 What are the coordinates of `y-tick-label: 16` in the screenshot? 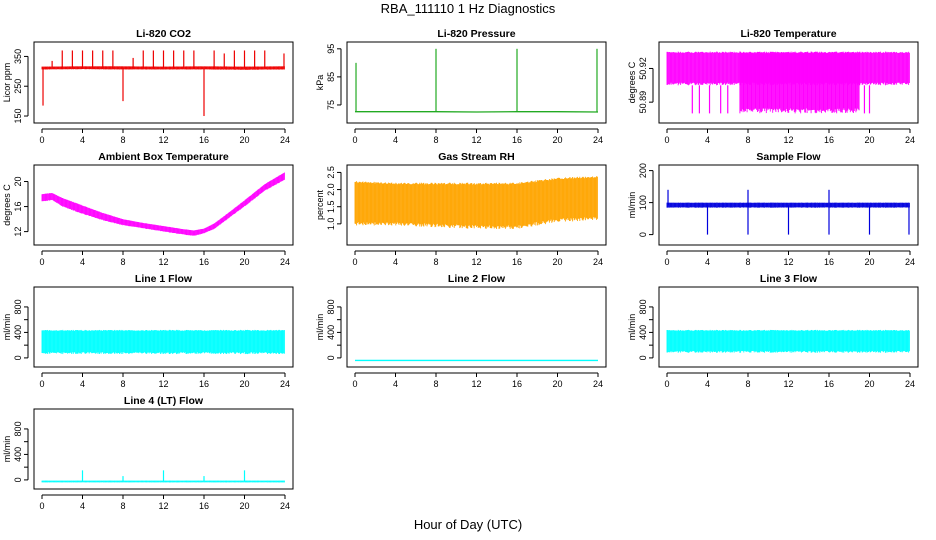 It's located at (18, 207).